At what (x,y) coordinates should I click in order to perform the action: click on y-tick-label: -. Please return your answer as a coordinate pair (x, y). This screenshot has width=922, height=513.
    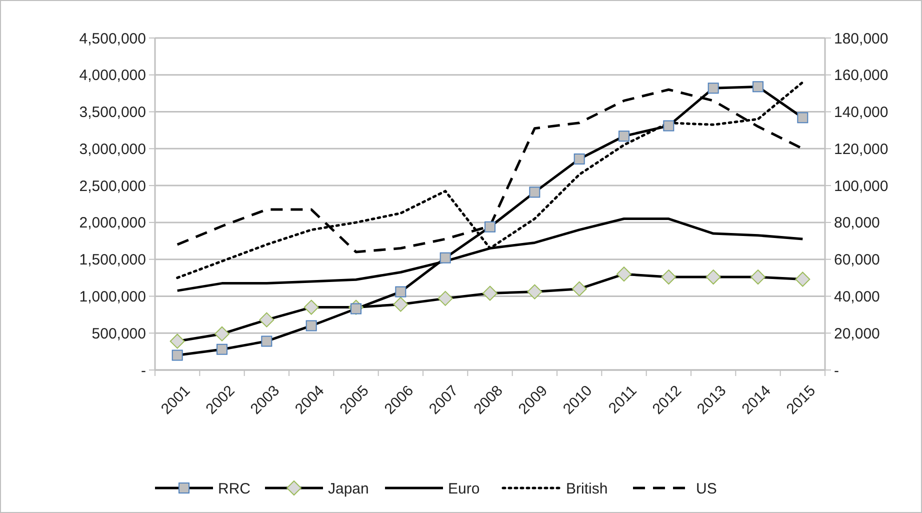
    Looking at the image, I should click on (143, 371).